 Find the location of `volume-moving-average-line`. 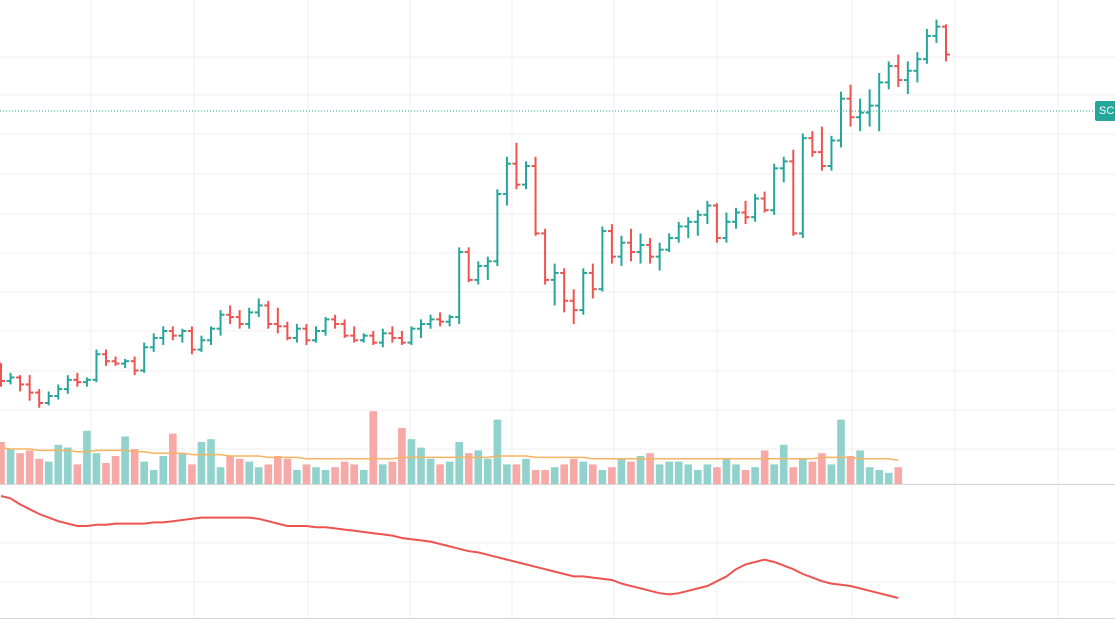

volume-moving-average-line is located at coordinates (449, 453).